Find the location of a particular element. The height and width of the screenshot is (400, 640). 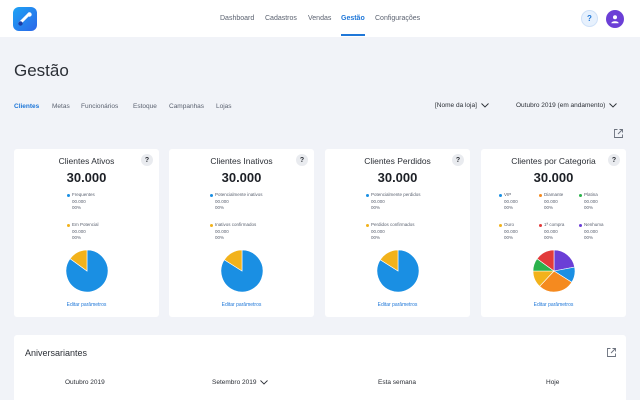

legend-item: Platina 00.000 00% is located at coordinates (588, 202).